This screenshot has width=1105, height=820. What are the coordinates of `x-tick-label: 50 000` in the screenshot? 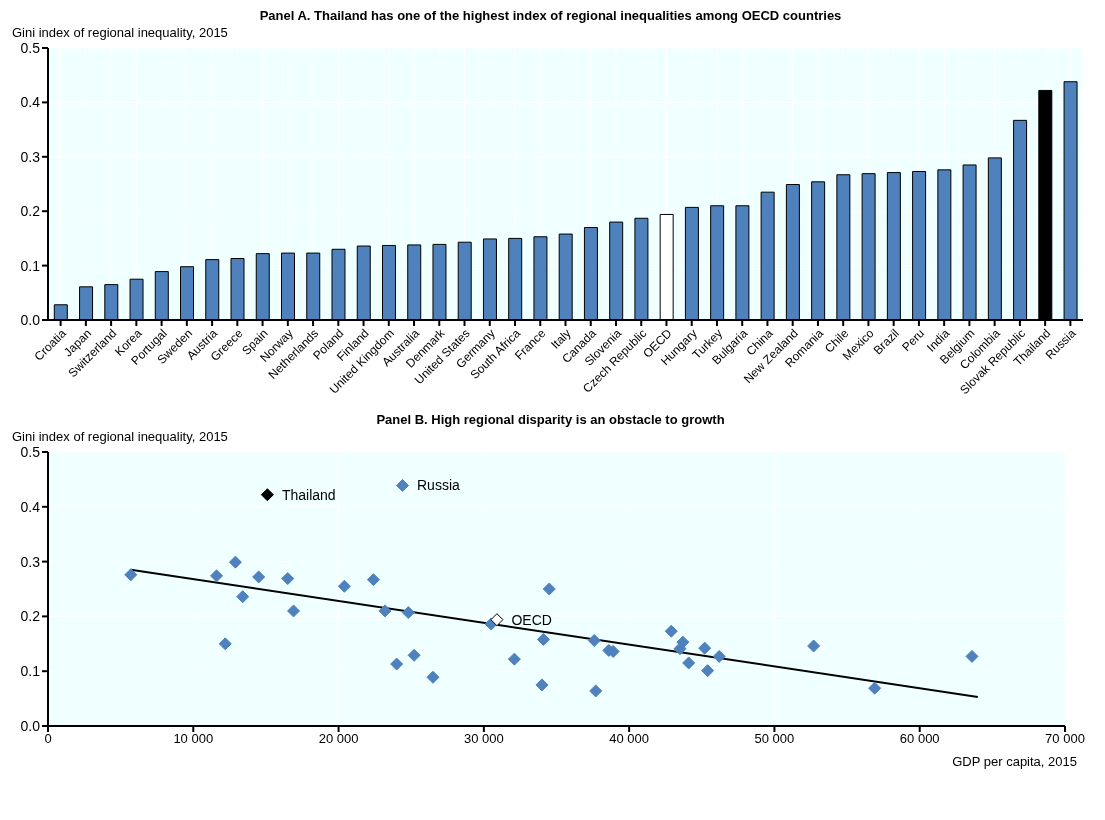 It's located at (774, 739).